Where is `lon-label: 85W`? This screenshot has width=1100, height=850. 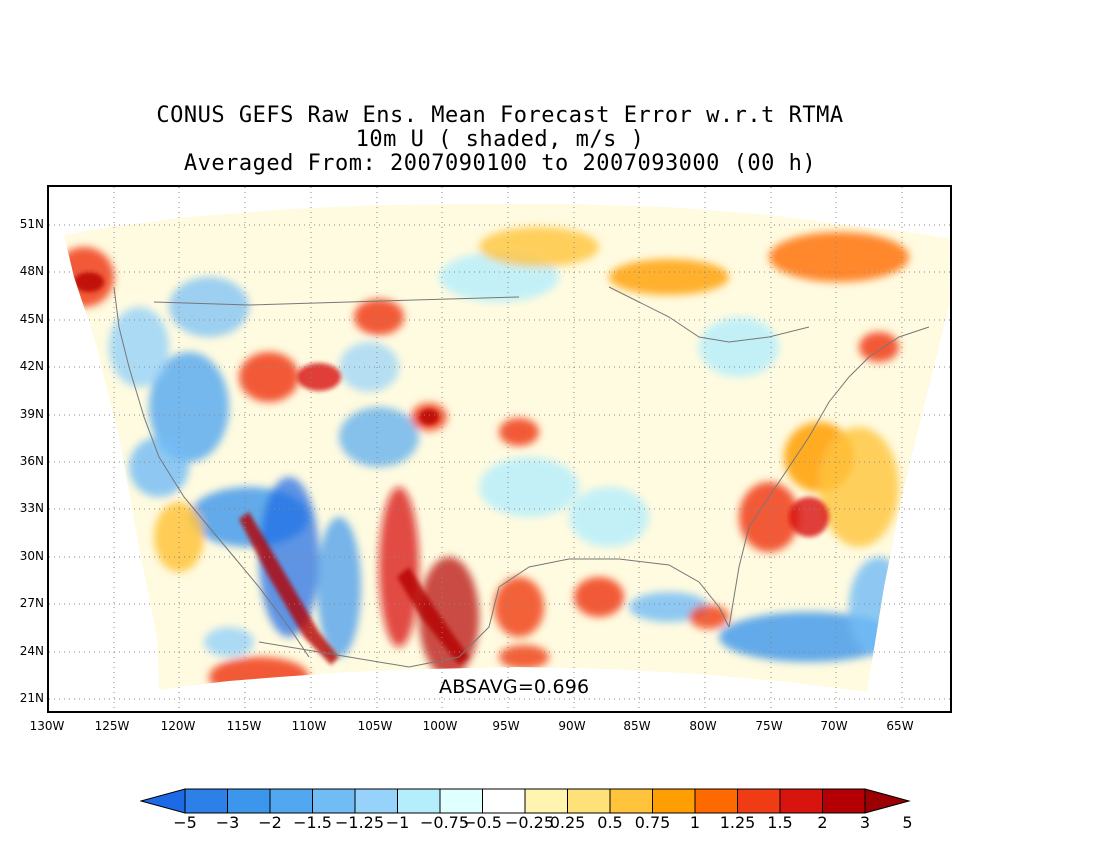 lon-label: 85W is located at coordinates (637, 726).